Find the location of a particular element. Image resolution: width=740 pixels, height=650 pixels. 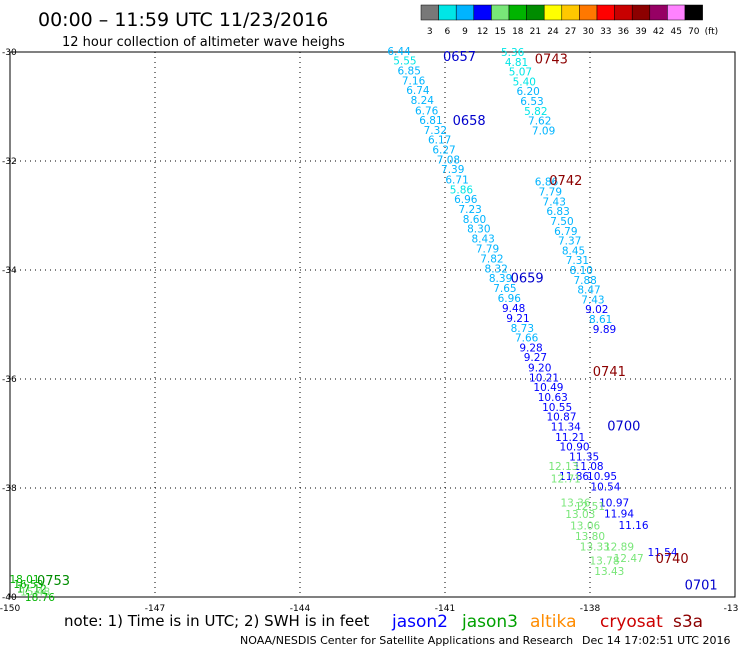

color-scale: 3 6 9 12 15 18 21 24 27 30 33 36 39 42 45 70 (ft) is located at coordinates (569, 20).